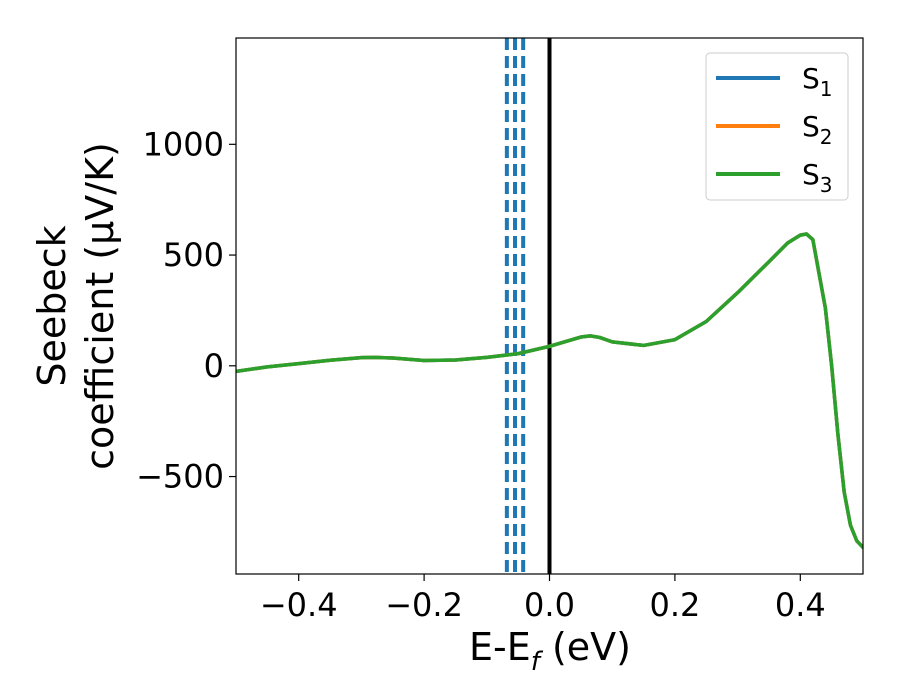  I want to click on y-tick-label: 0, so click(214, 366).